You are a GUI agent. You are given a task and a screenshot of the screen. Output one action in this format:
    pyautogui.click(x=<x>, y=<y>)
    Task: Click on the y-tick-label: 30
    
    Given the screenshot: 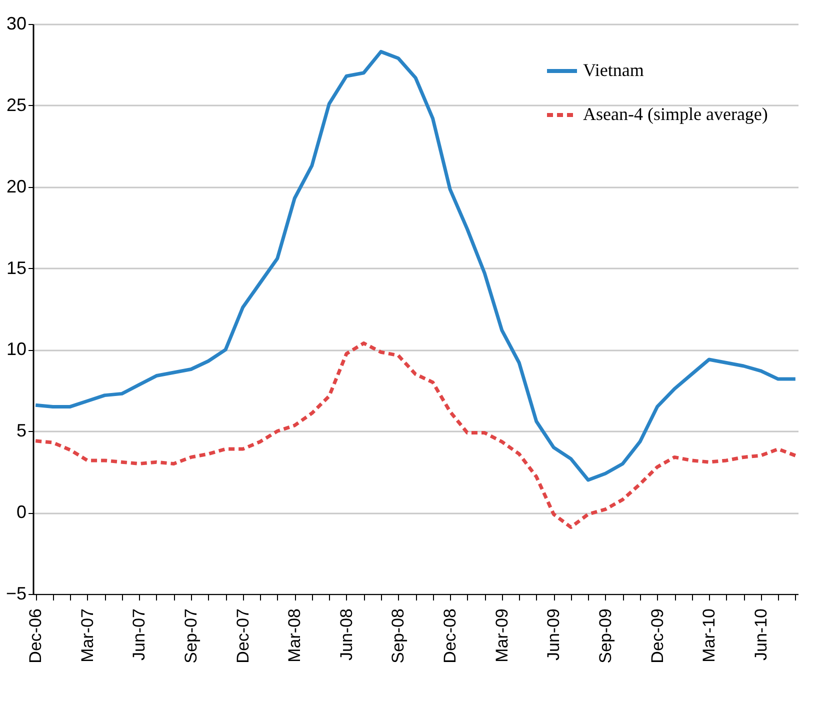 What is the action you would take?
    pyautogui.click(x=16, y=24)
    